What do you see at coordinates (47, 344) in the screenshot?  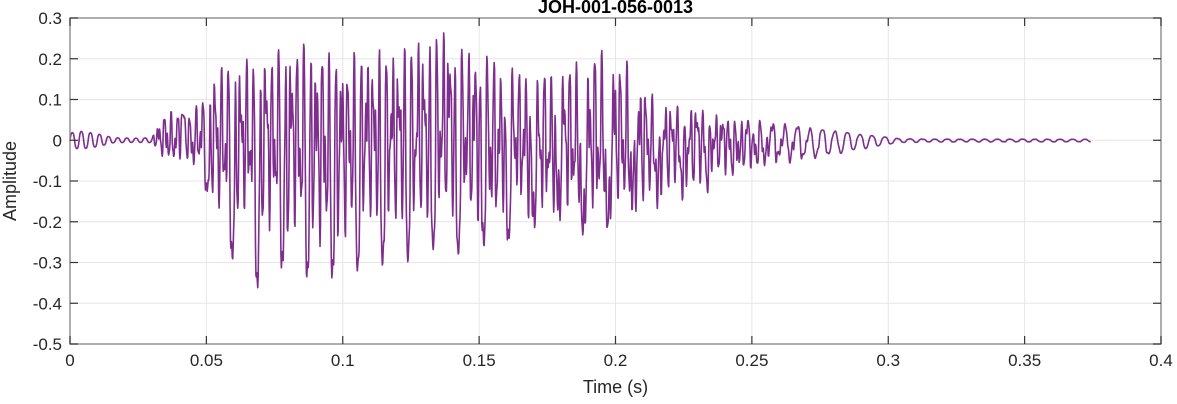 I see `y-tick-label: -0.5` at bounding box center [47, 344].